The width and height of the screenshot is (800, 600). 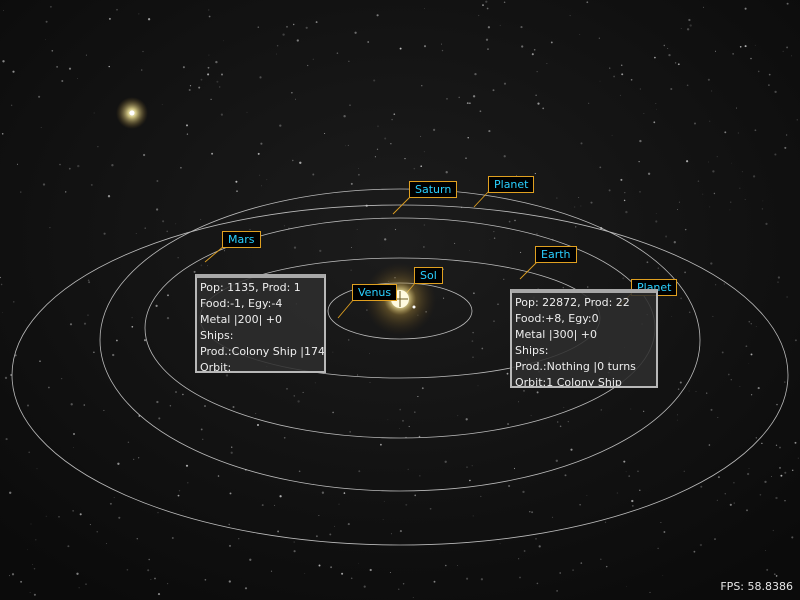 What do you see at coordinates (414, 307) in the screenshot?
I see `planet-marker` at bounding box center [414, 307].